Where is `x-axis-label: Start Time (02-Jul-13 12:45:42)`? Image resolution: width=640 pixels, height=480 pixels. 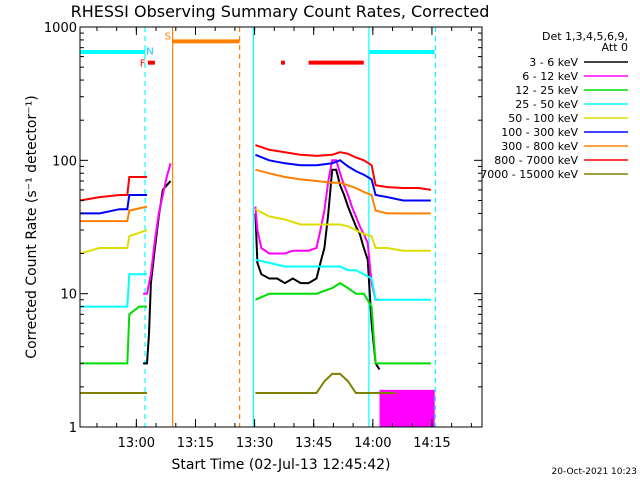 x-axis-label: Start Time (02-Jul-13 12:45:42) is located at coordinates (280, 465).